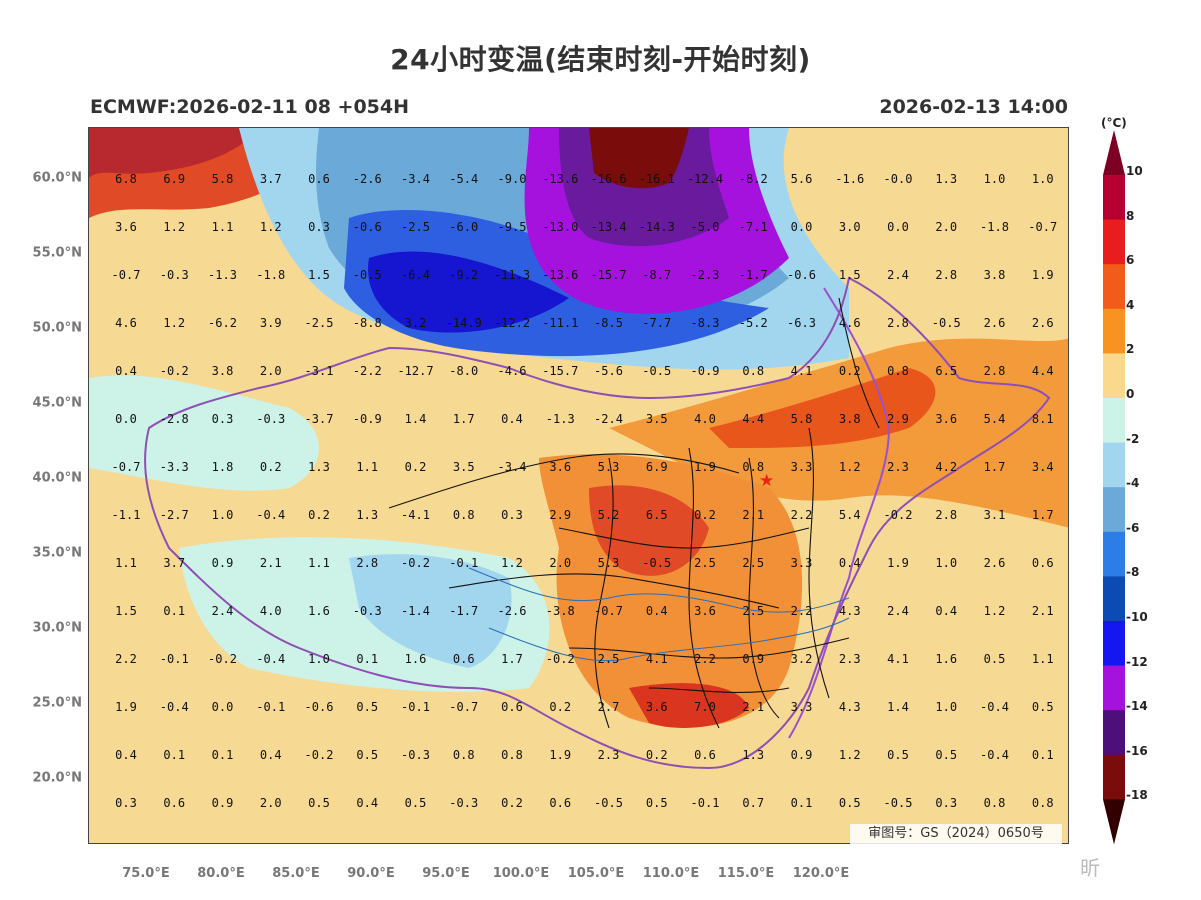  What do you see at coordinates (296, 873) in the screenshot?
I see `lon-label: 85.0°E` at bounding box center [296, 873].